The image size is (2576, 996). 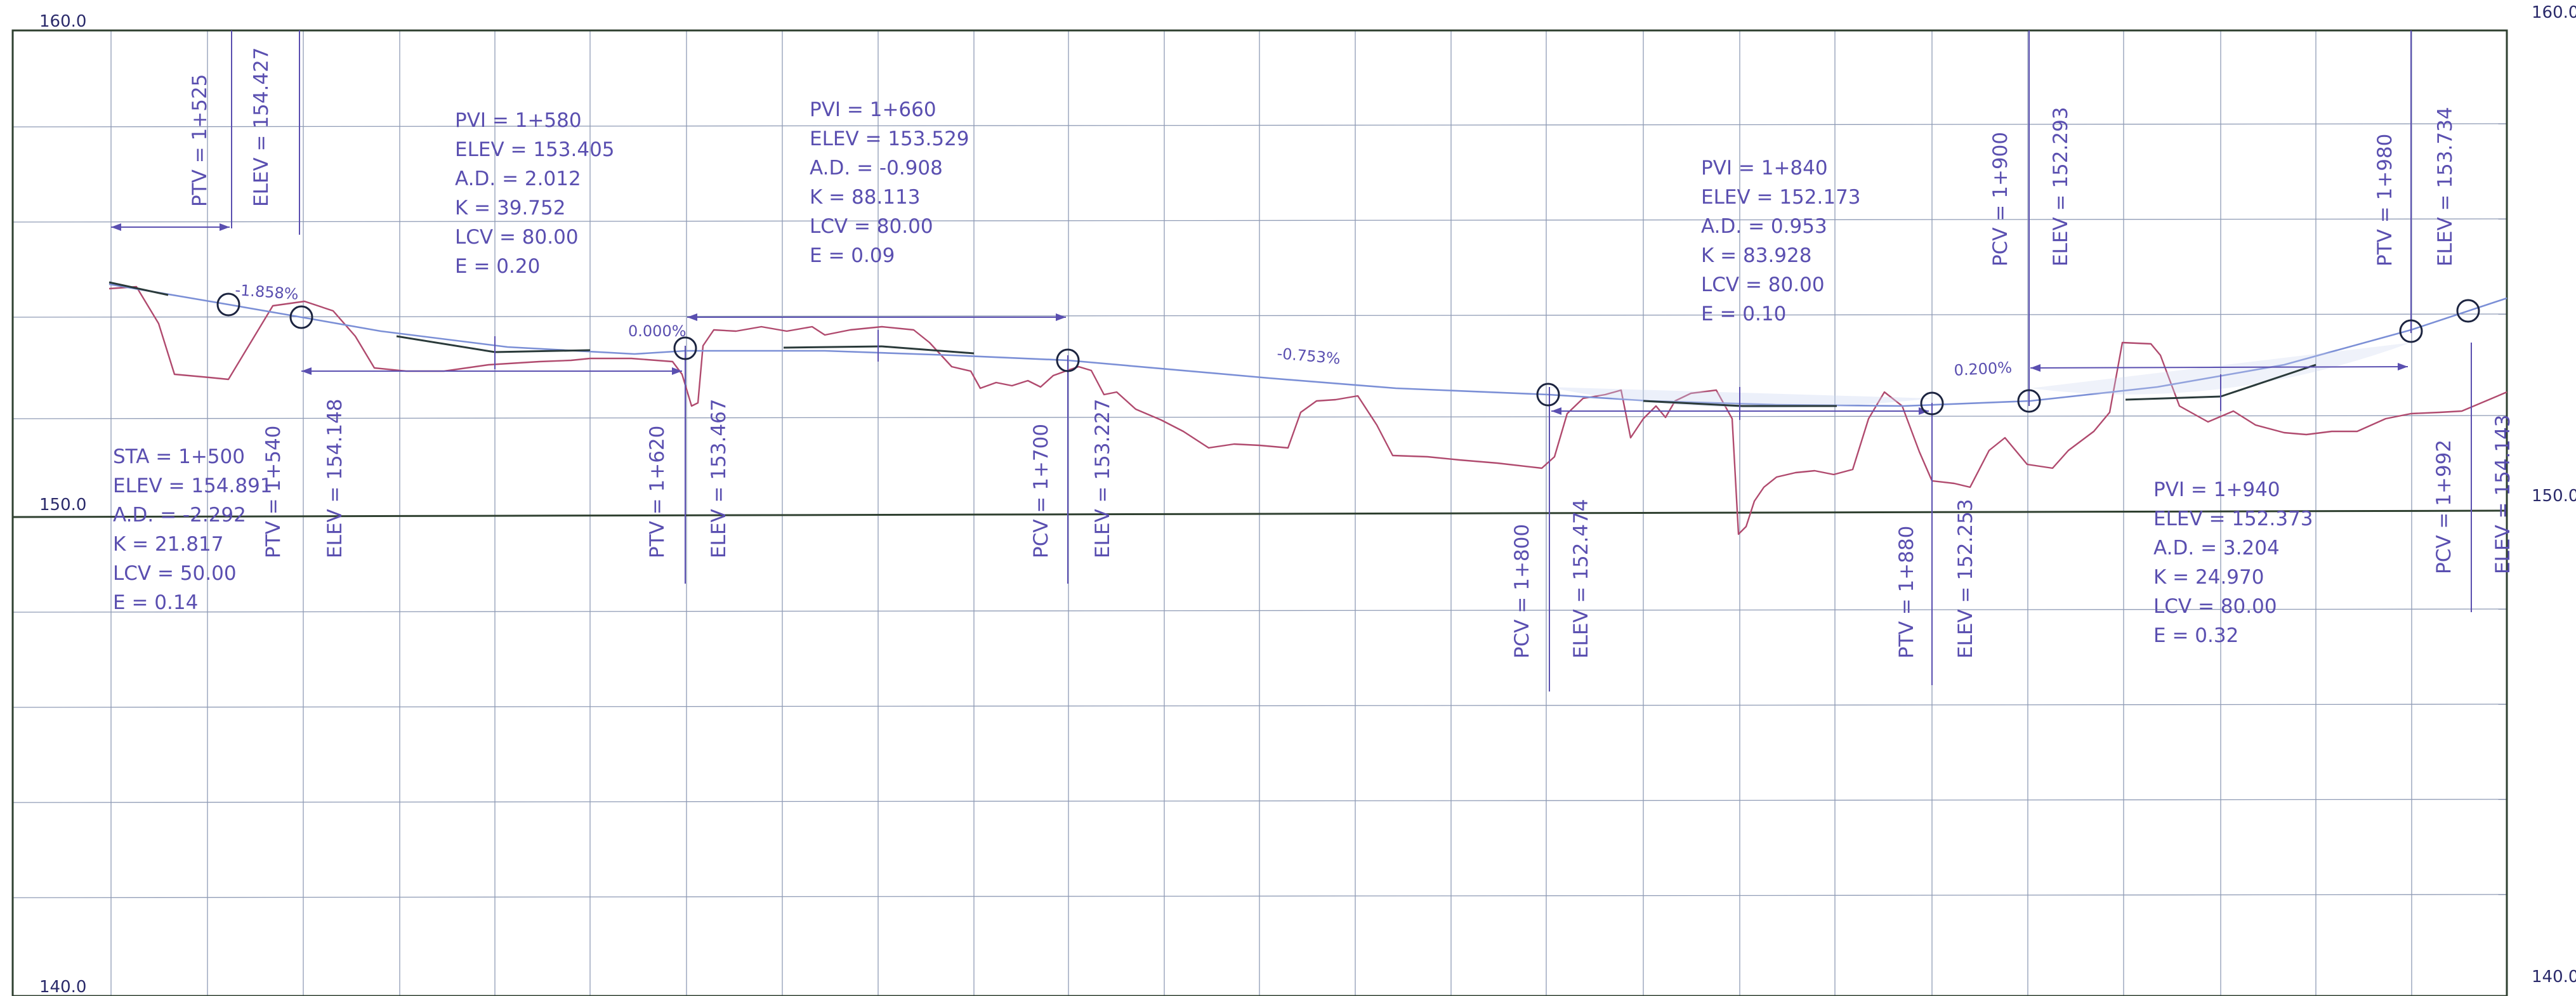 What do you see at coordinates (510, 208) in the screenshot?
I see `block-line: K = 39.752` at bounding box center [510, 208].